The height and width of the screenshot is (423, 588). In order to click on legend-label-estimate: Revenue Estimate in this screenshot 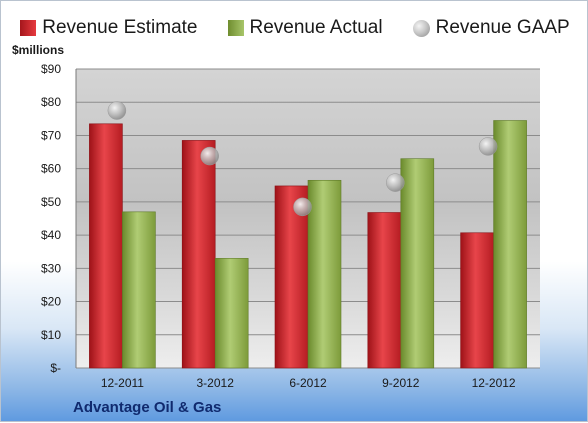, I will do `click(120, 27)`.